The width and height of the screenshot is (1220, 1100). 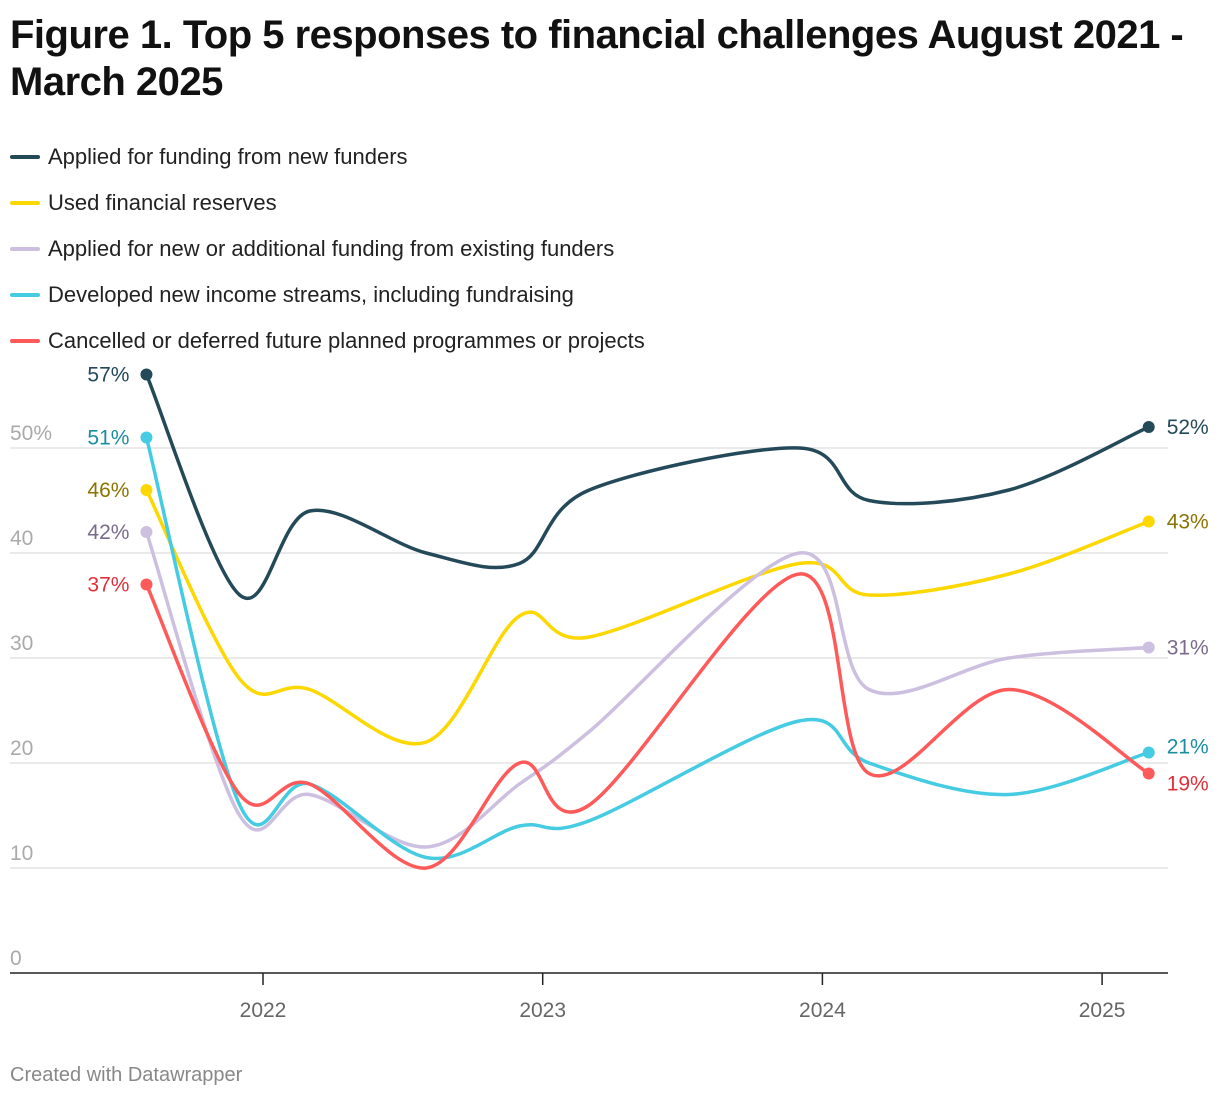 I want to click on legend-label: Applied for funding from new funders, so click(x=228, y=156).